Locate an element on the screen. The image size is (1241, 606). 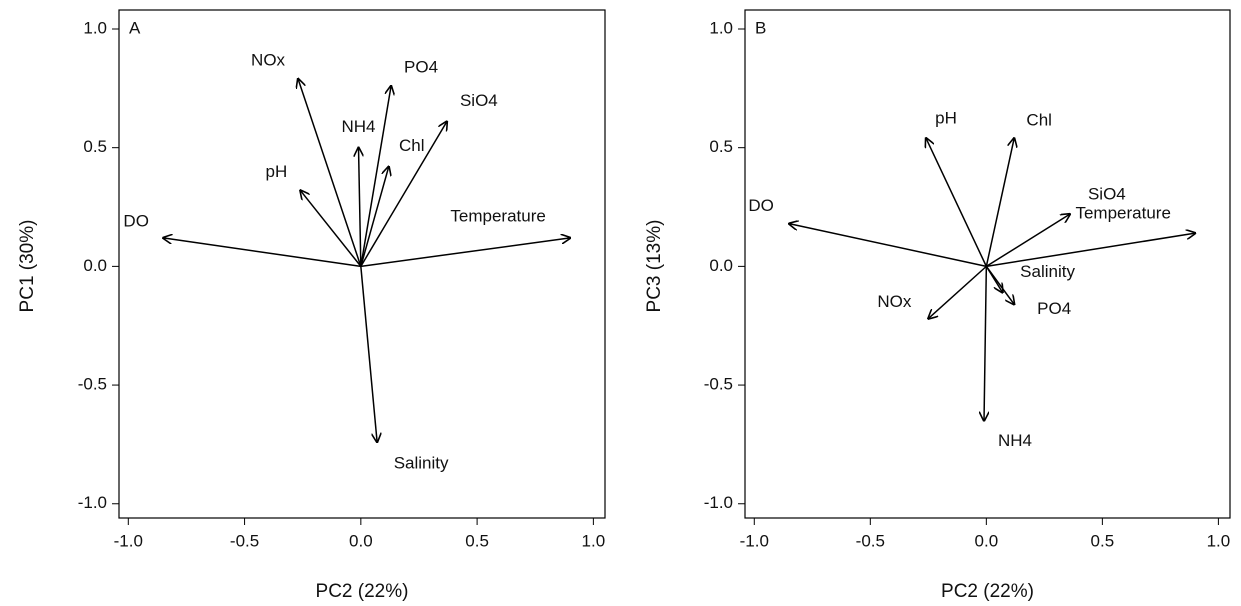
panel-label: B is located at coordinates (760, 27).